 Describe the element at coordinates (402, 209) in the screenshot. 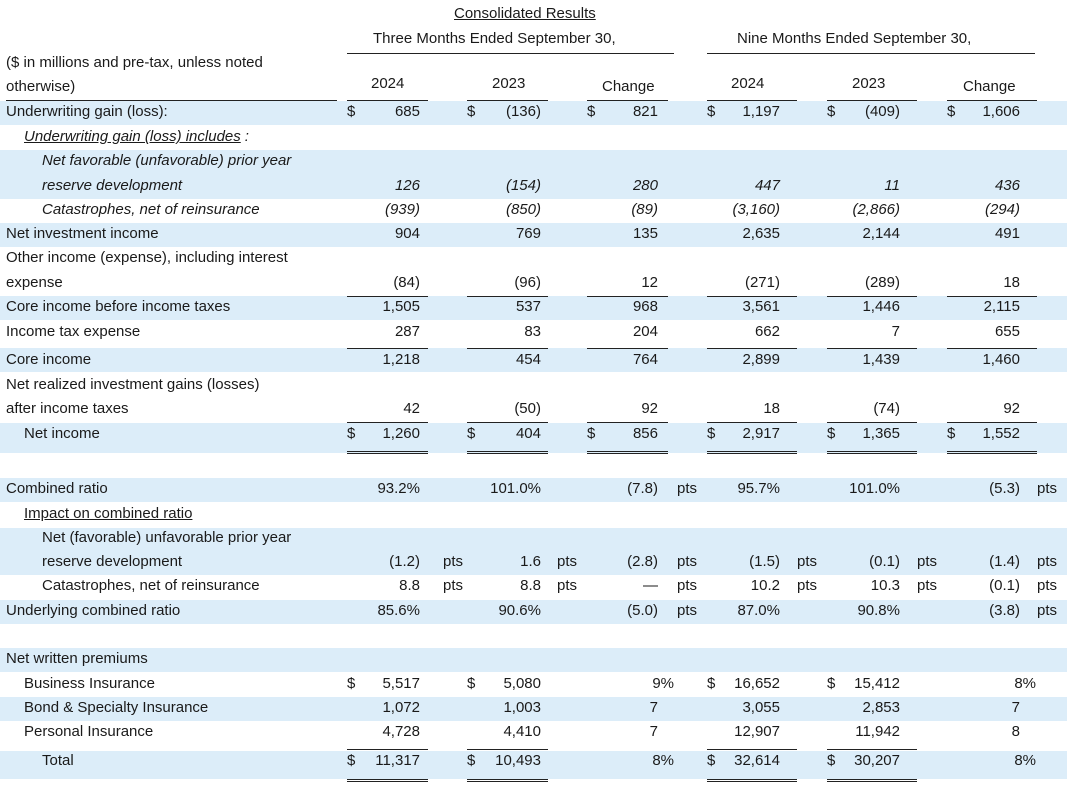

I see `rows-cell: (939)` at that location.